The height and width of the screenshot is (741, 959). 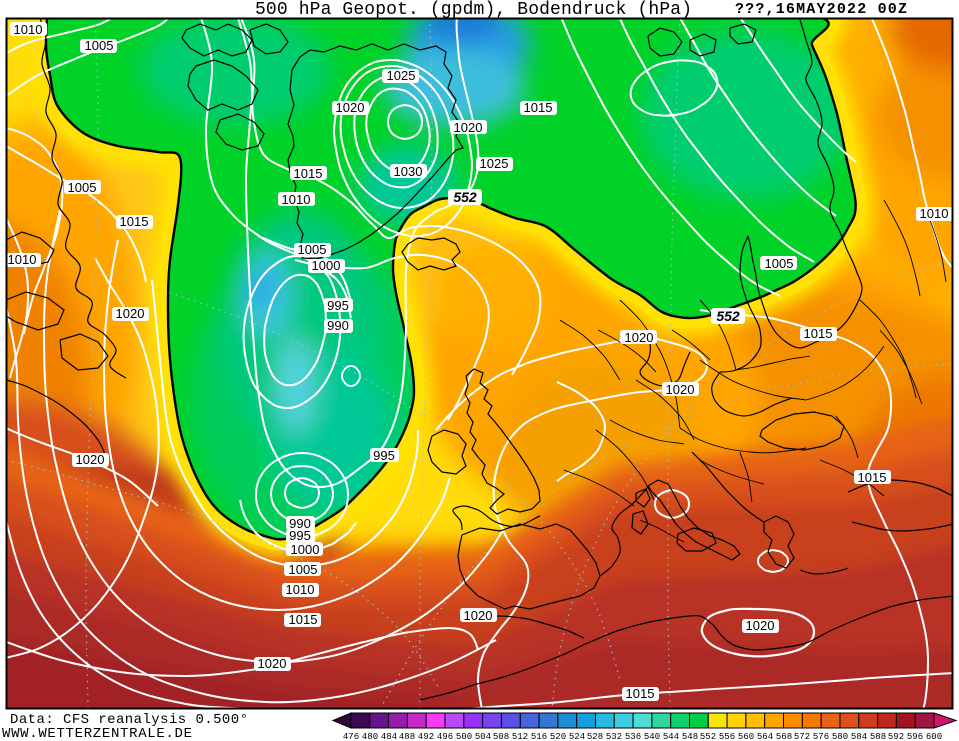 I want to click on svg-text: 504, so click(x=483, y=736).